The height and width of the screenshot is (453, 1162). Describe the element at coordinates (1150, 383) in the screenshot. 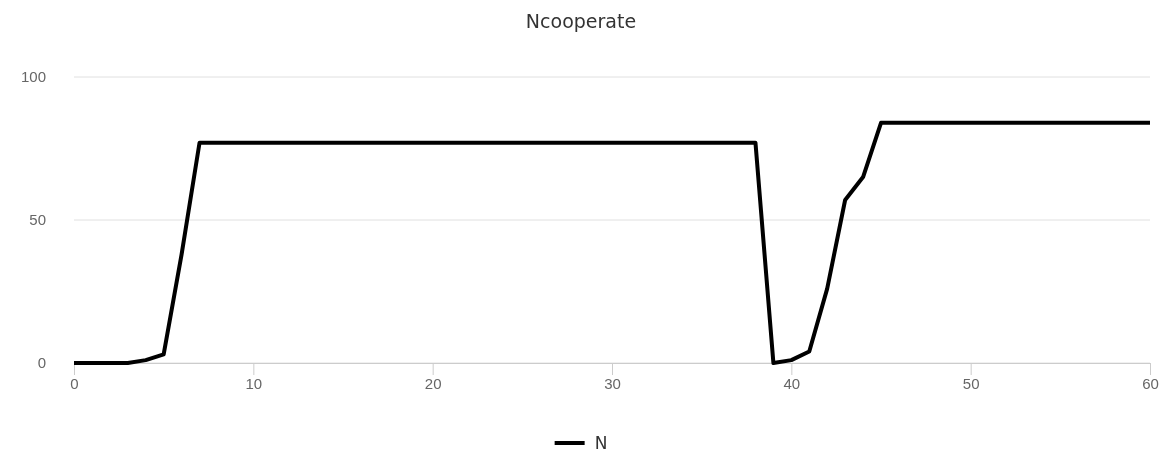

I see `x-tick-label: 60` at that location.